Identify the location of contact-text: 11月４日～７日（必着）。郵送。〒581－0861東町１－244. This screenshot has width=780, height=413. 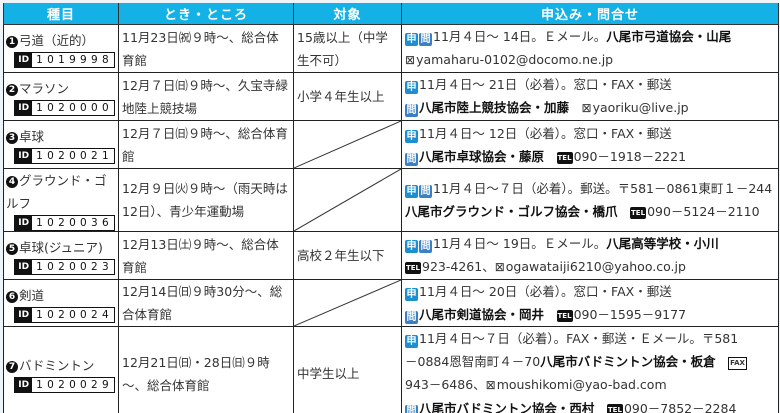
(603, 188).